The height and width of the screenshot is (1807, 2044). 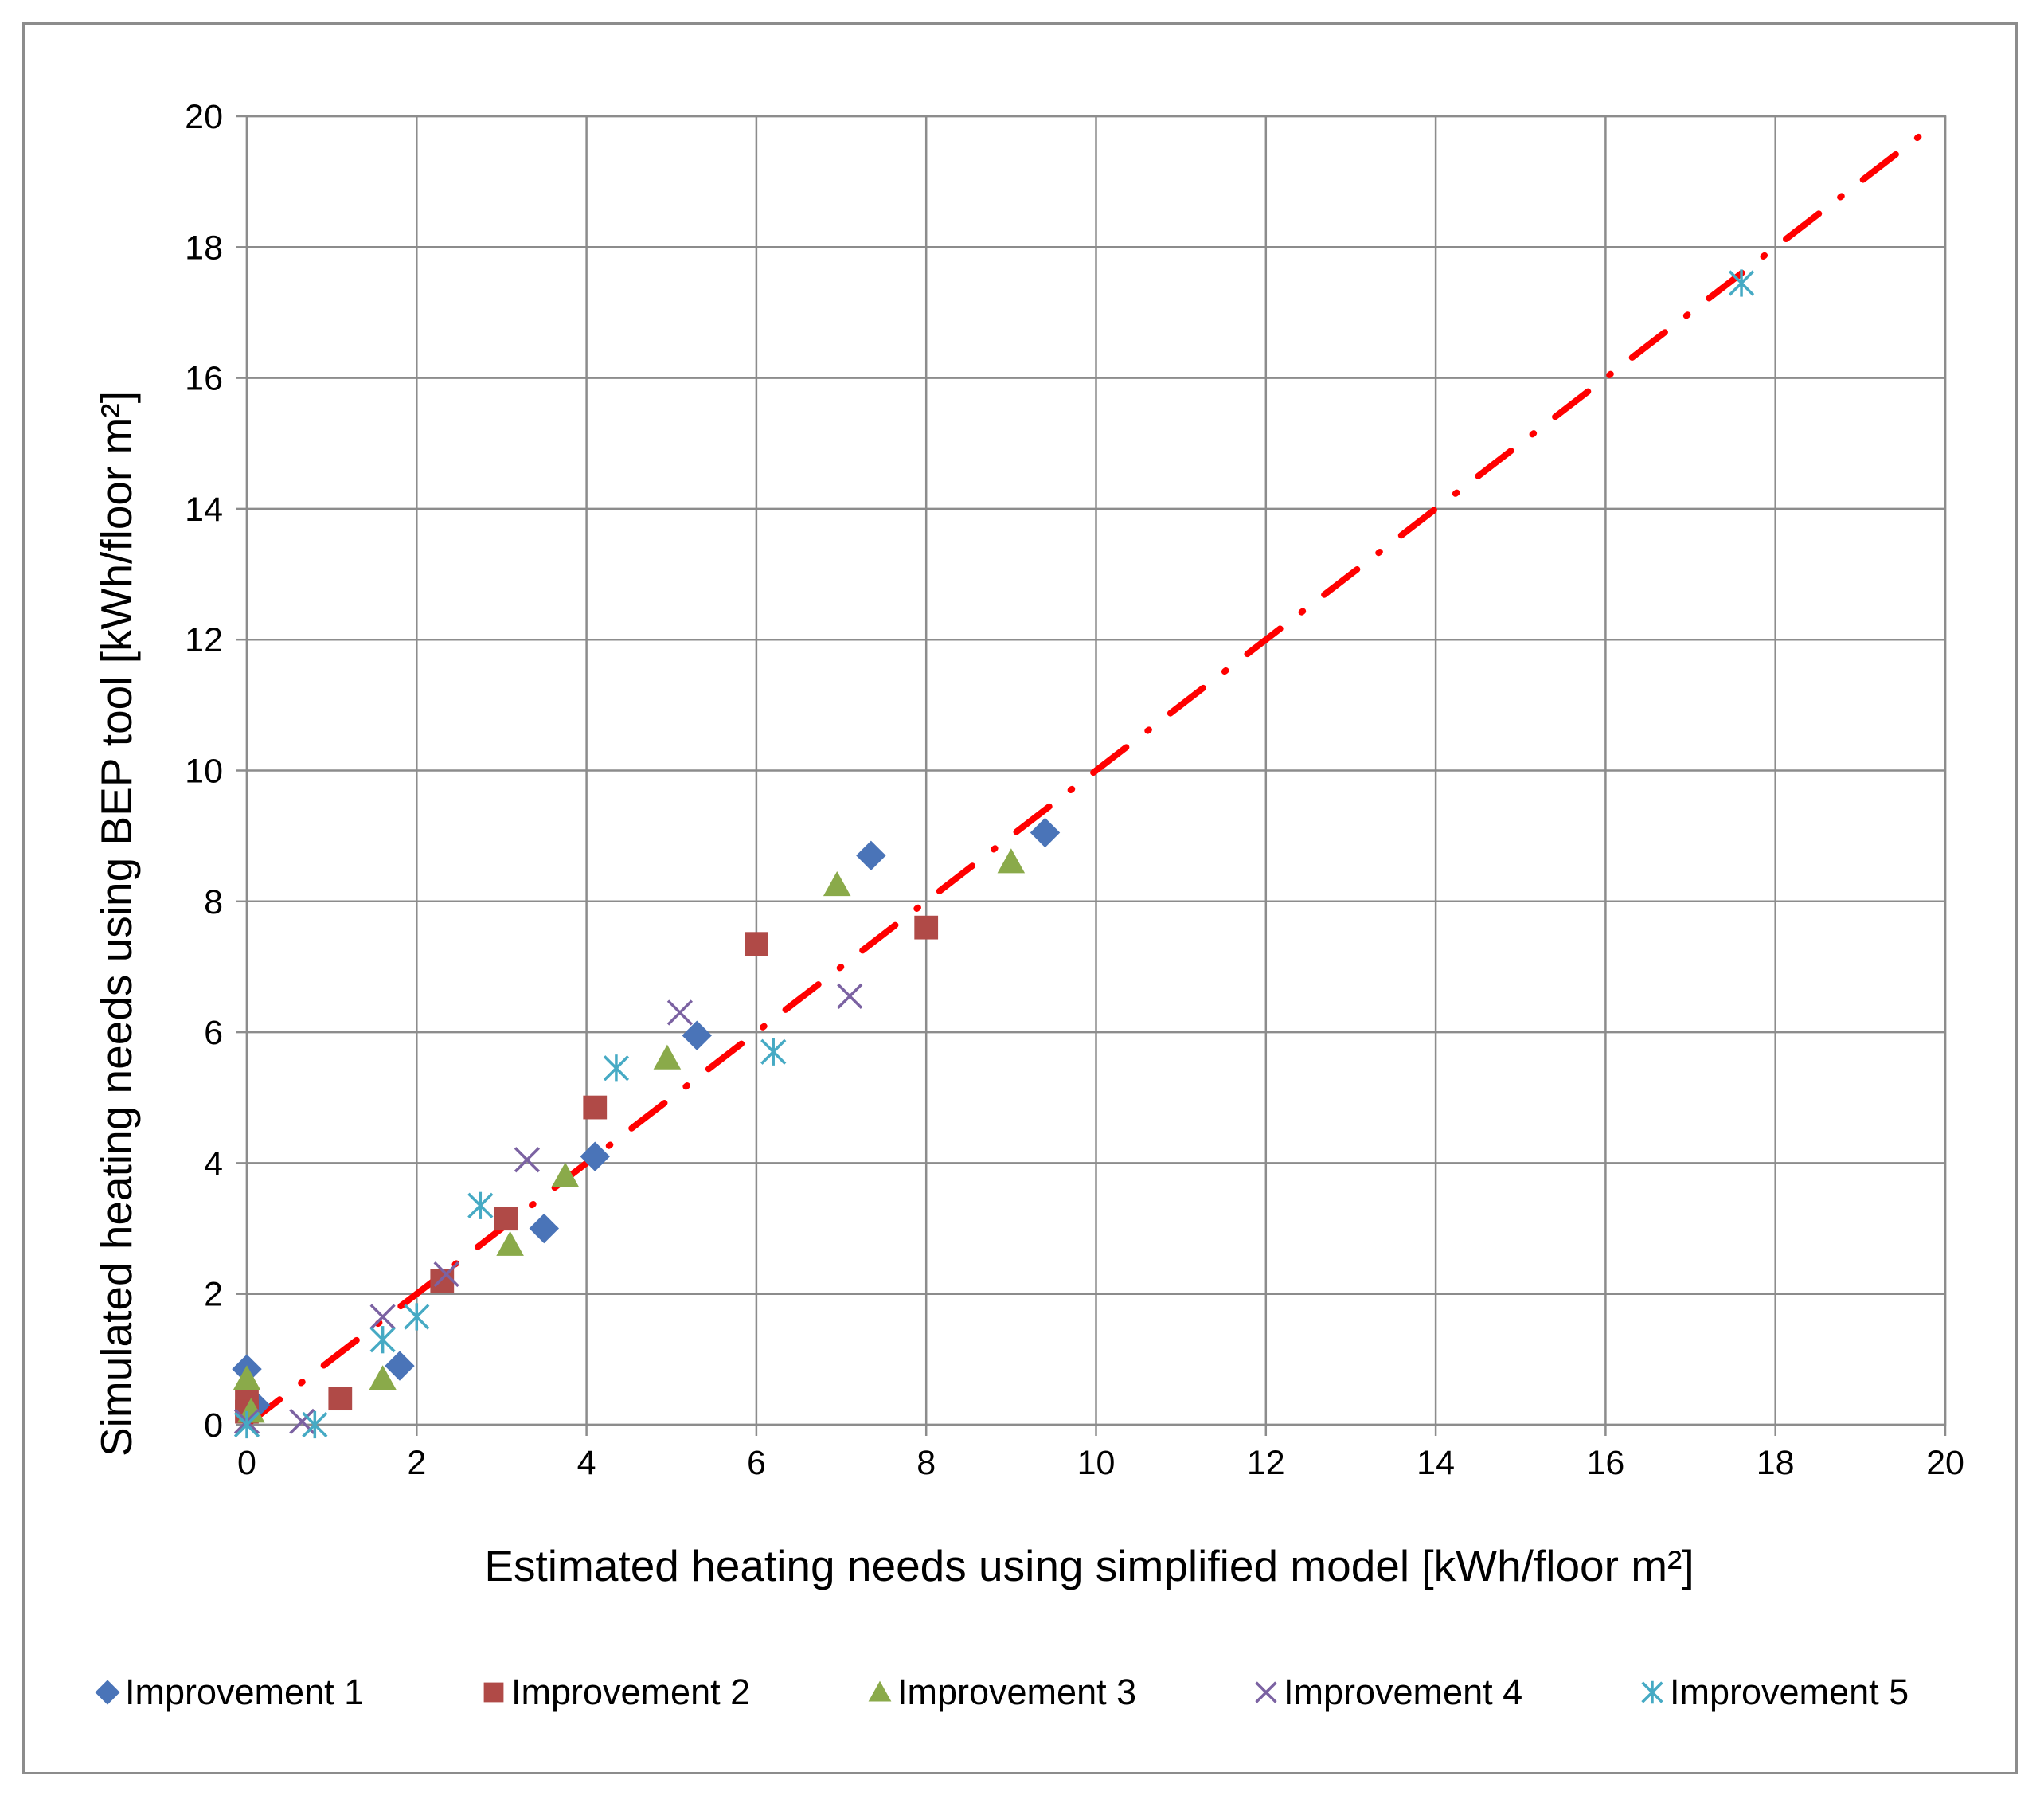 What do you see at coordinates (1266, 1463) in the screenshot?
I see `x-tick-label: 12` at bounding box center [1266, 1463].